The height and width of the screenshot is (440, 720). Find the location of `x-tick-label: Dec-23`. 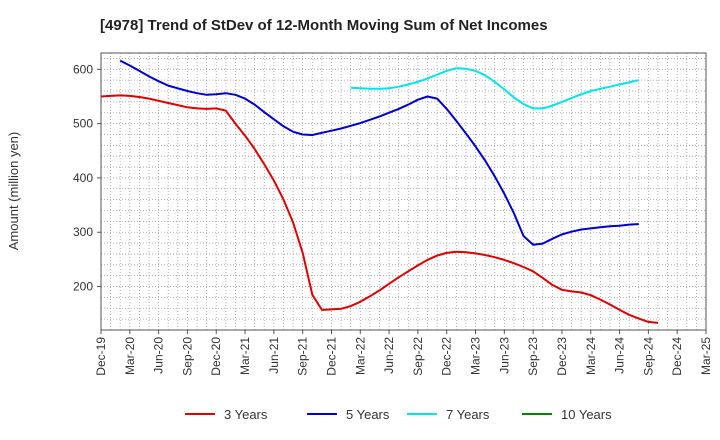

x-tick-label: Dec-23 is located at coordinates (562, 356).